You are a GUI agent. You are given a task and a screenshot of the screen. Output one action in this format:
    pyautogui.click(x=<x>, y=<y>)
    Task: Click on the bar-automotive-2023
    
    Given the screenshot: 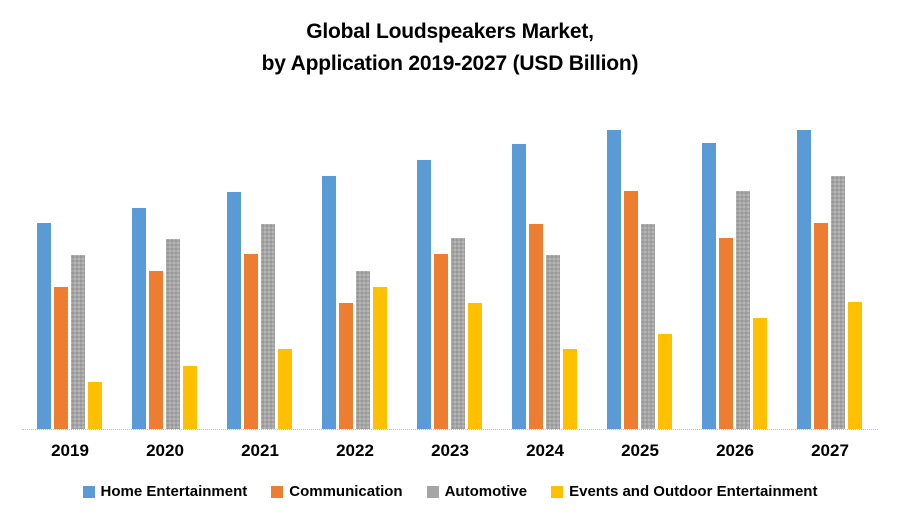 What is the action you would take?
    pyautogui.click(x=458, y=333)
    